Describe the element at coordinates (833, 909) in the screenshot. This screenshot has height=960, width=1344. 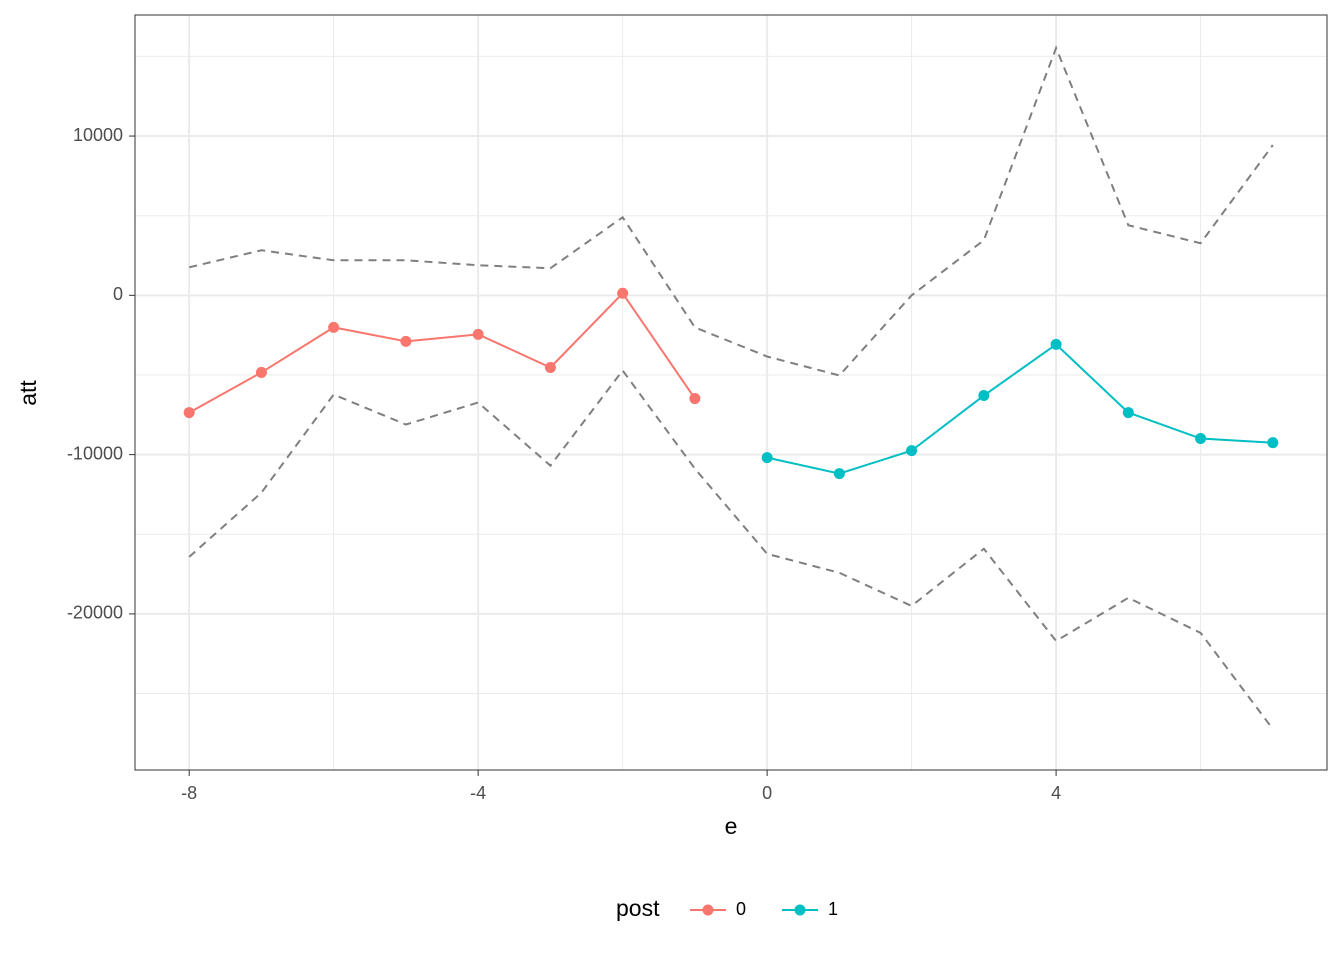
I see `legend-label: 1` at that location.